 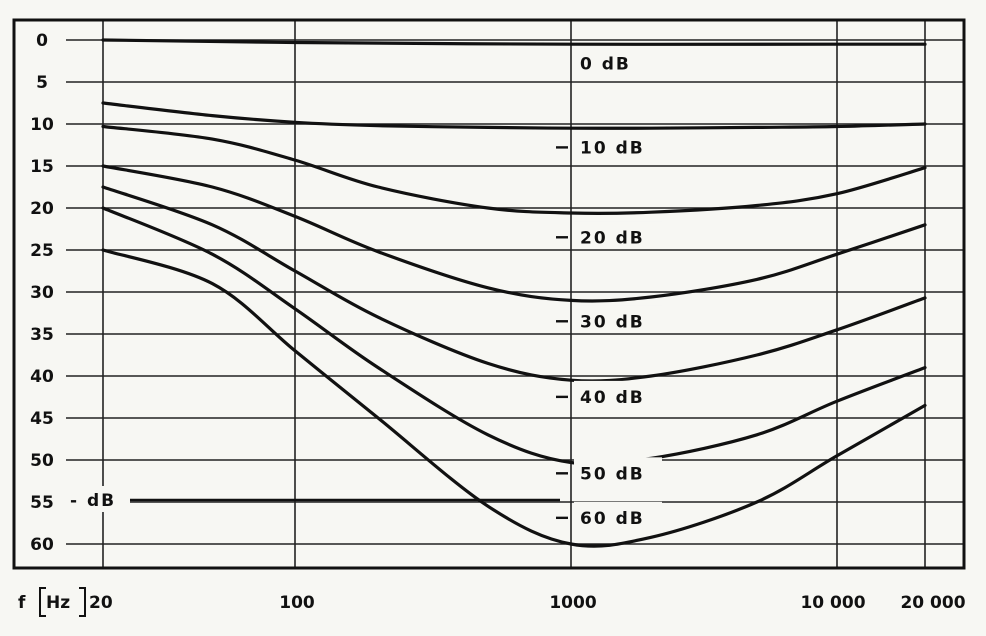 I want to click on curve-label: 20 dB, so click(x=612, y=238).